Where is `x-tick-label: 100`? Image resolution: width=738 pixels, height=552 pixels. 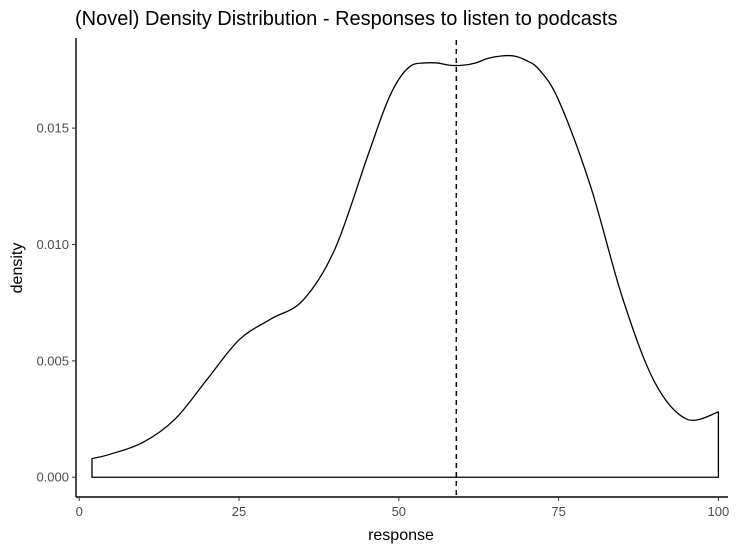 x-tick-label: 100 is located at coordinates (719, 511).